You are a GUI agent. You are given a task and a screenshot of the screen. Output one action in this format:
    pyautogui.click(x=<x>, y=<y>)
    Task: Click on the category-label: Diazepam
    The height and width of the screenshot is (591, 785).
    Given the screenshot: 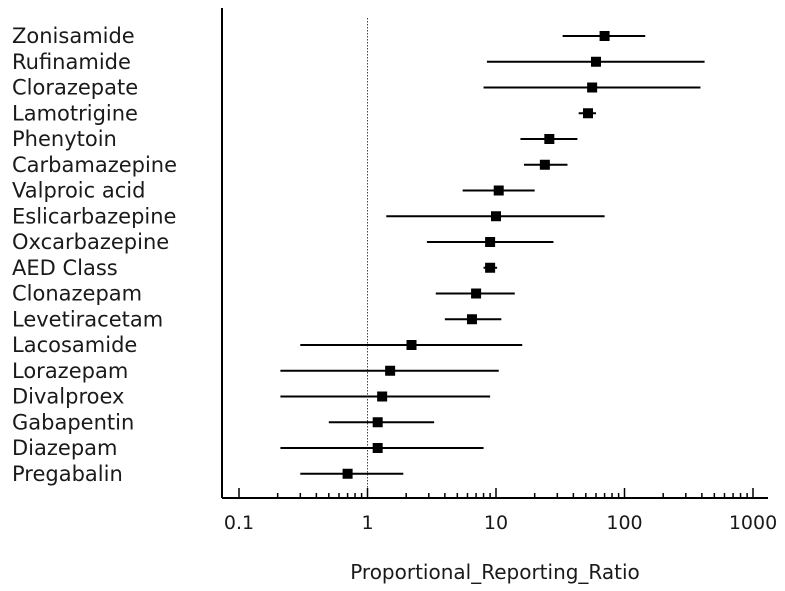 What is the action you would take?
    pyautogui.click(x=64, y=448)
    